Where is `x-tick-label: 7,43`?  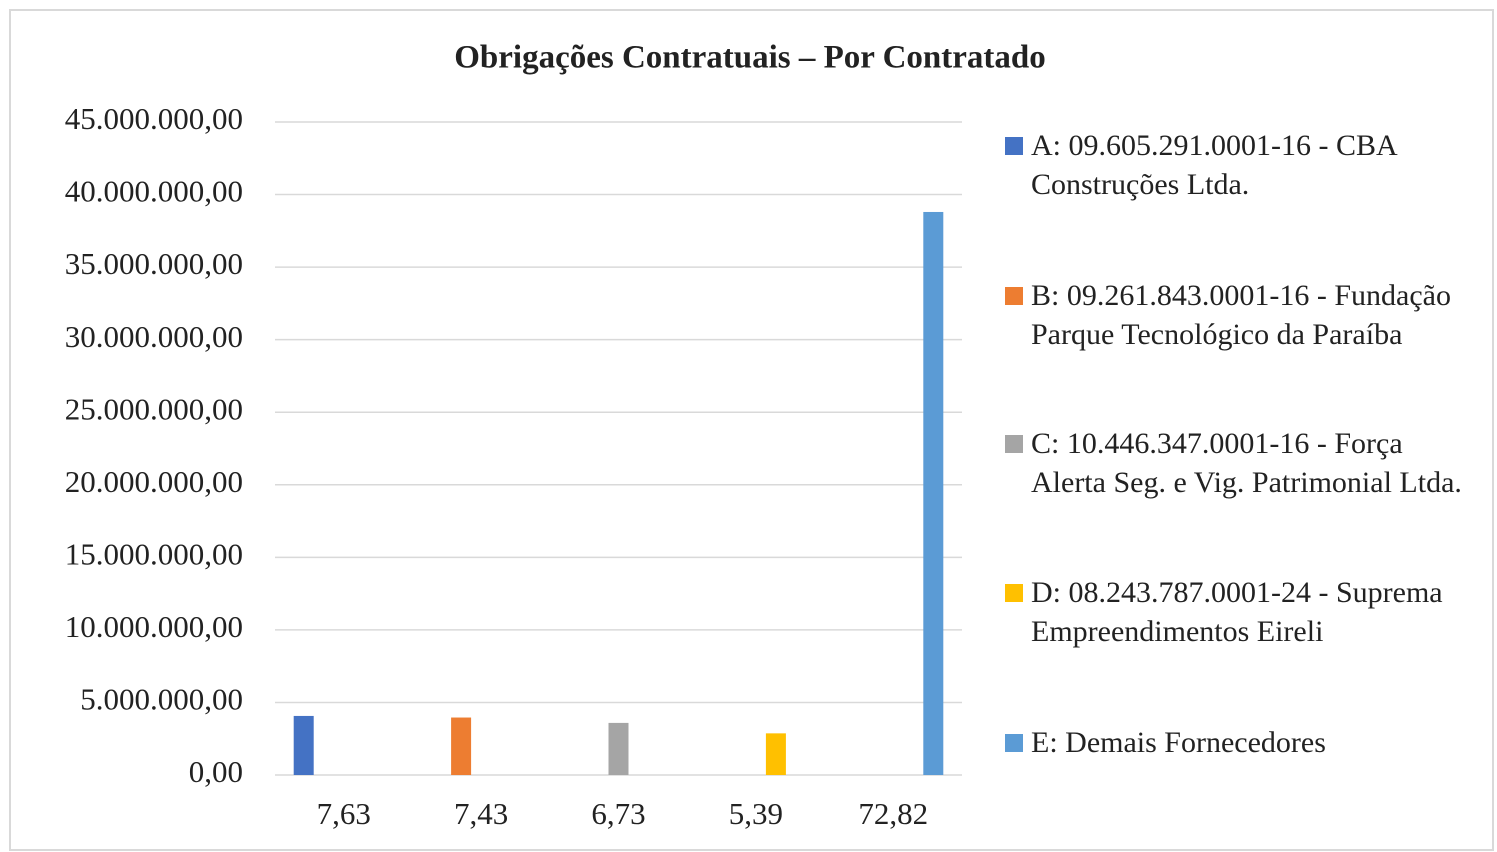
x-tick-label: 7,43 is located at coordinates (481, 813).